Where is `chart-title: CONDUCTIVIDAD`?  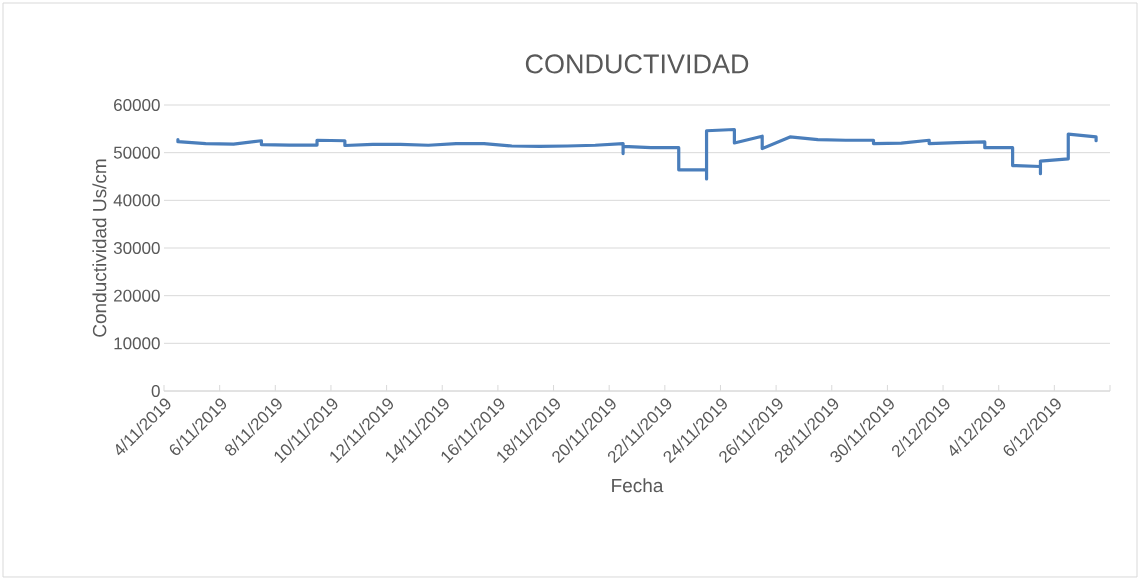
chart-title: CONDUCTIVIDAD is located at coordinates (637, 64).